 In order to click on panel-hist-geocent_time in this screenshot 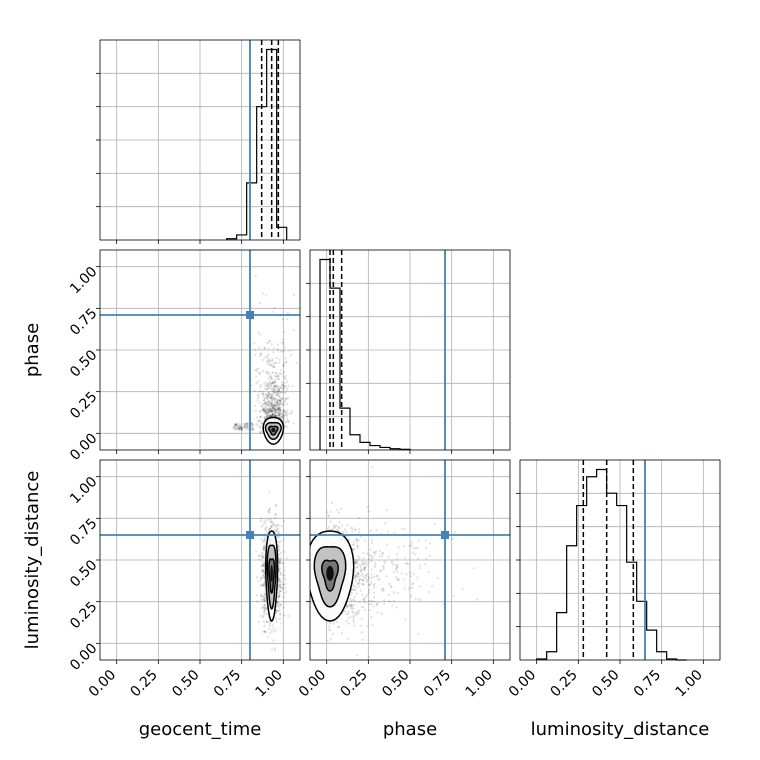, I will do `click(198, 140)`.